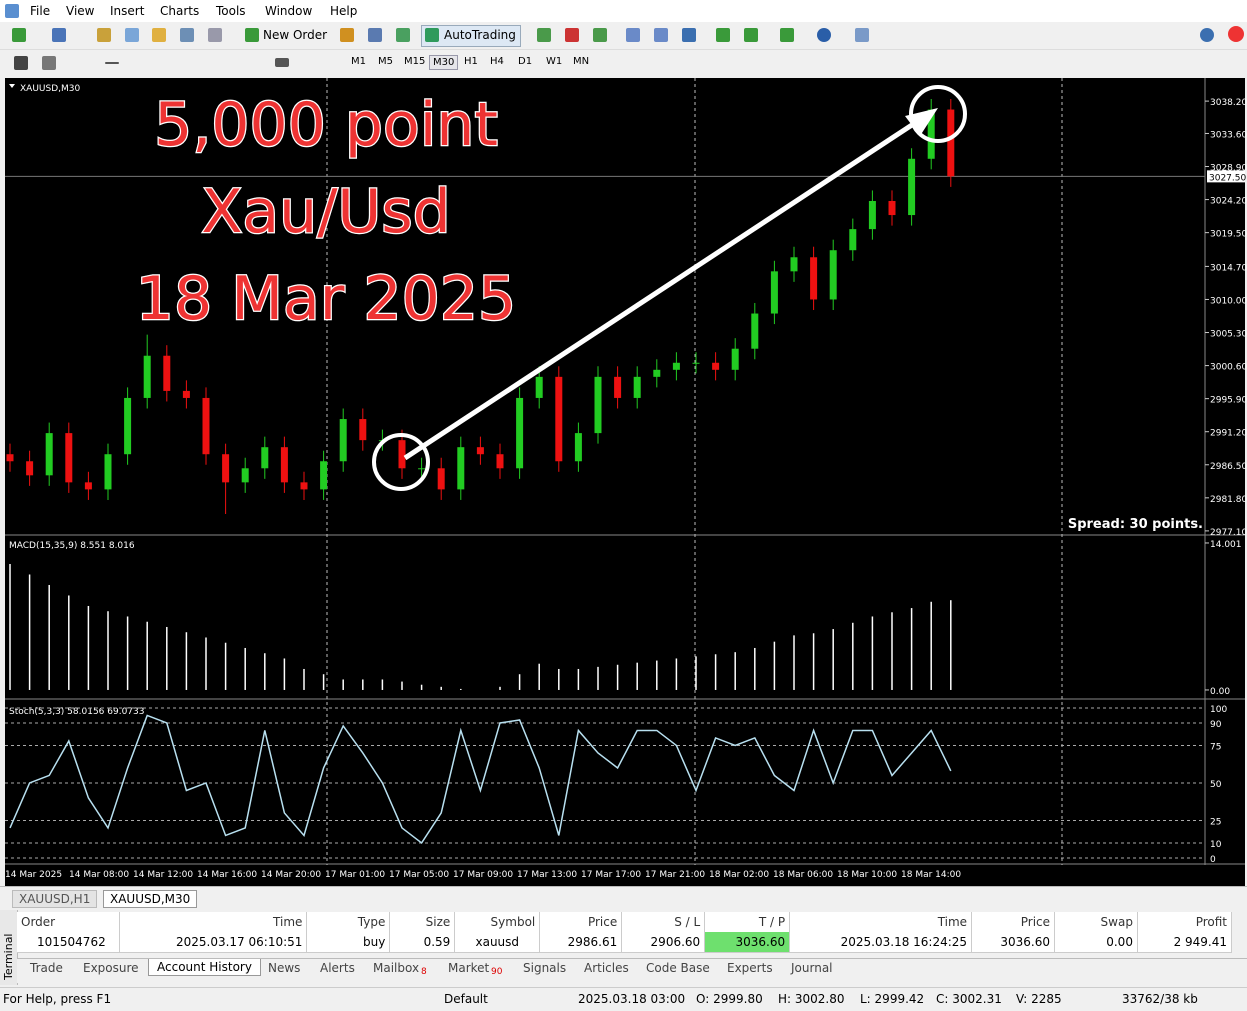 Image resolution: width=1247 pixels, height=1011 pixels. Describe the element at coordinates (678, 968) in the screenshot. I see `terminal-tab: Code Base` at that location.